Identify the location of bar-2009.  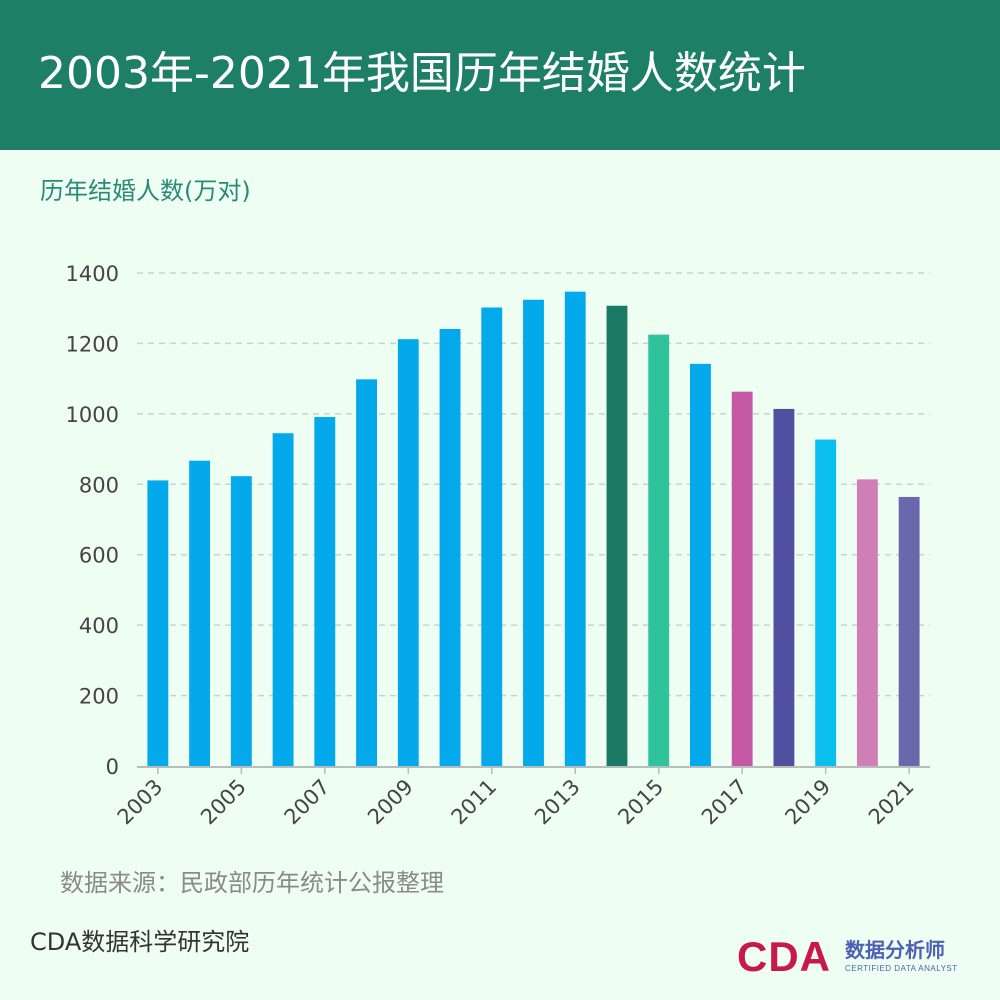
(408, 552).